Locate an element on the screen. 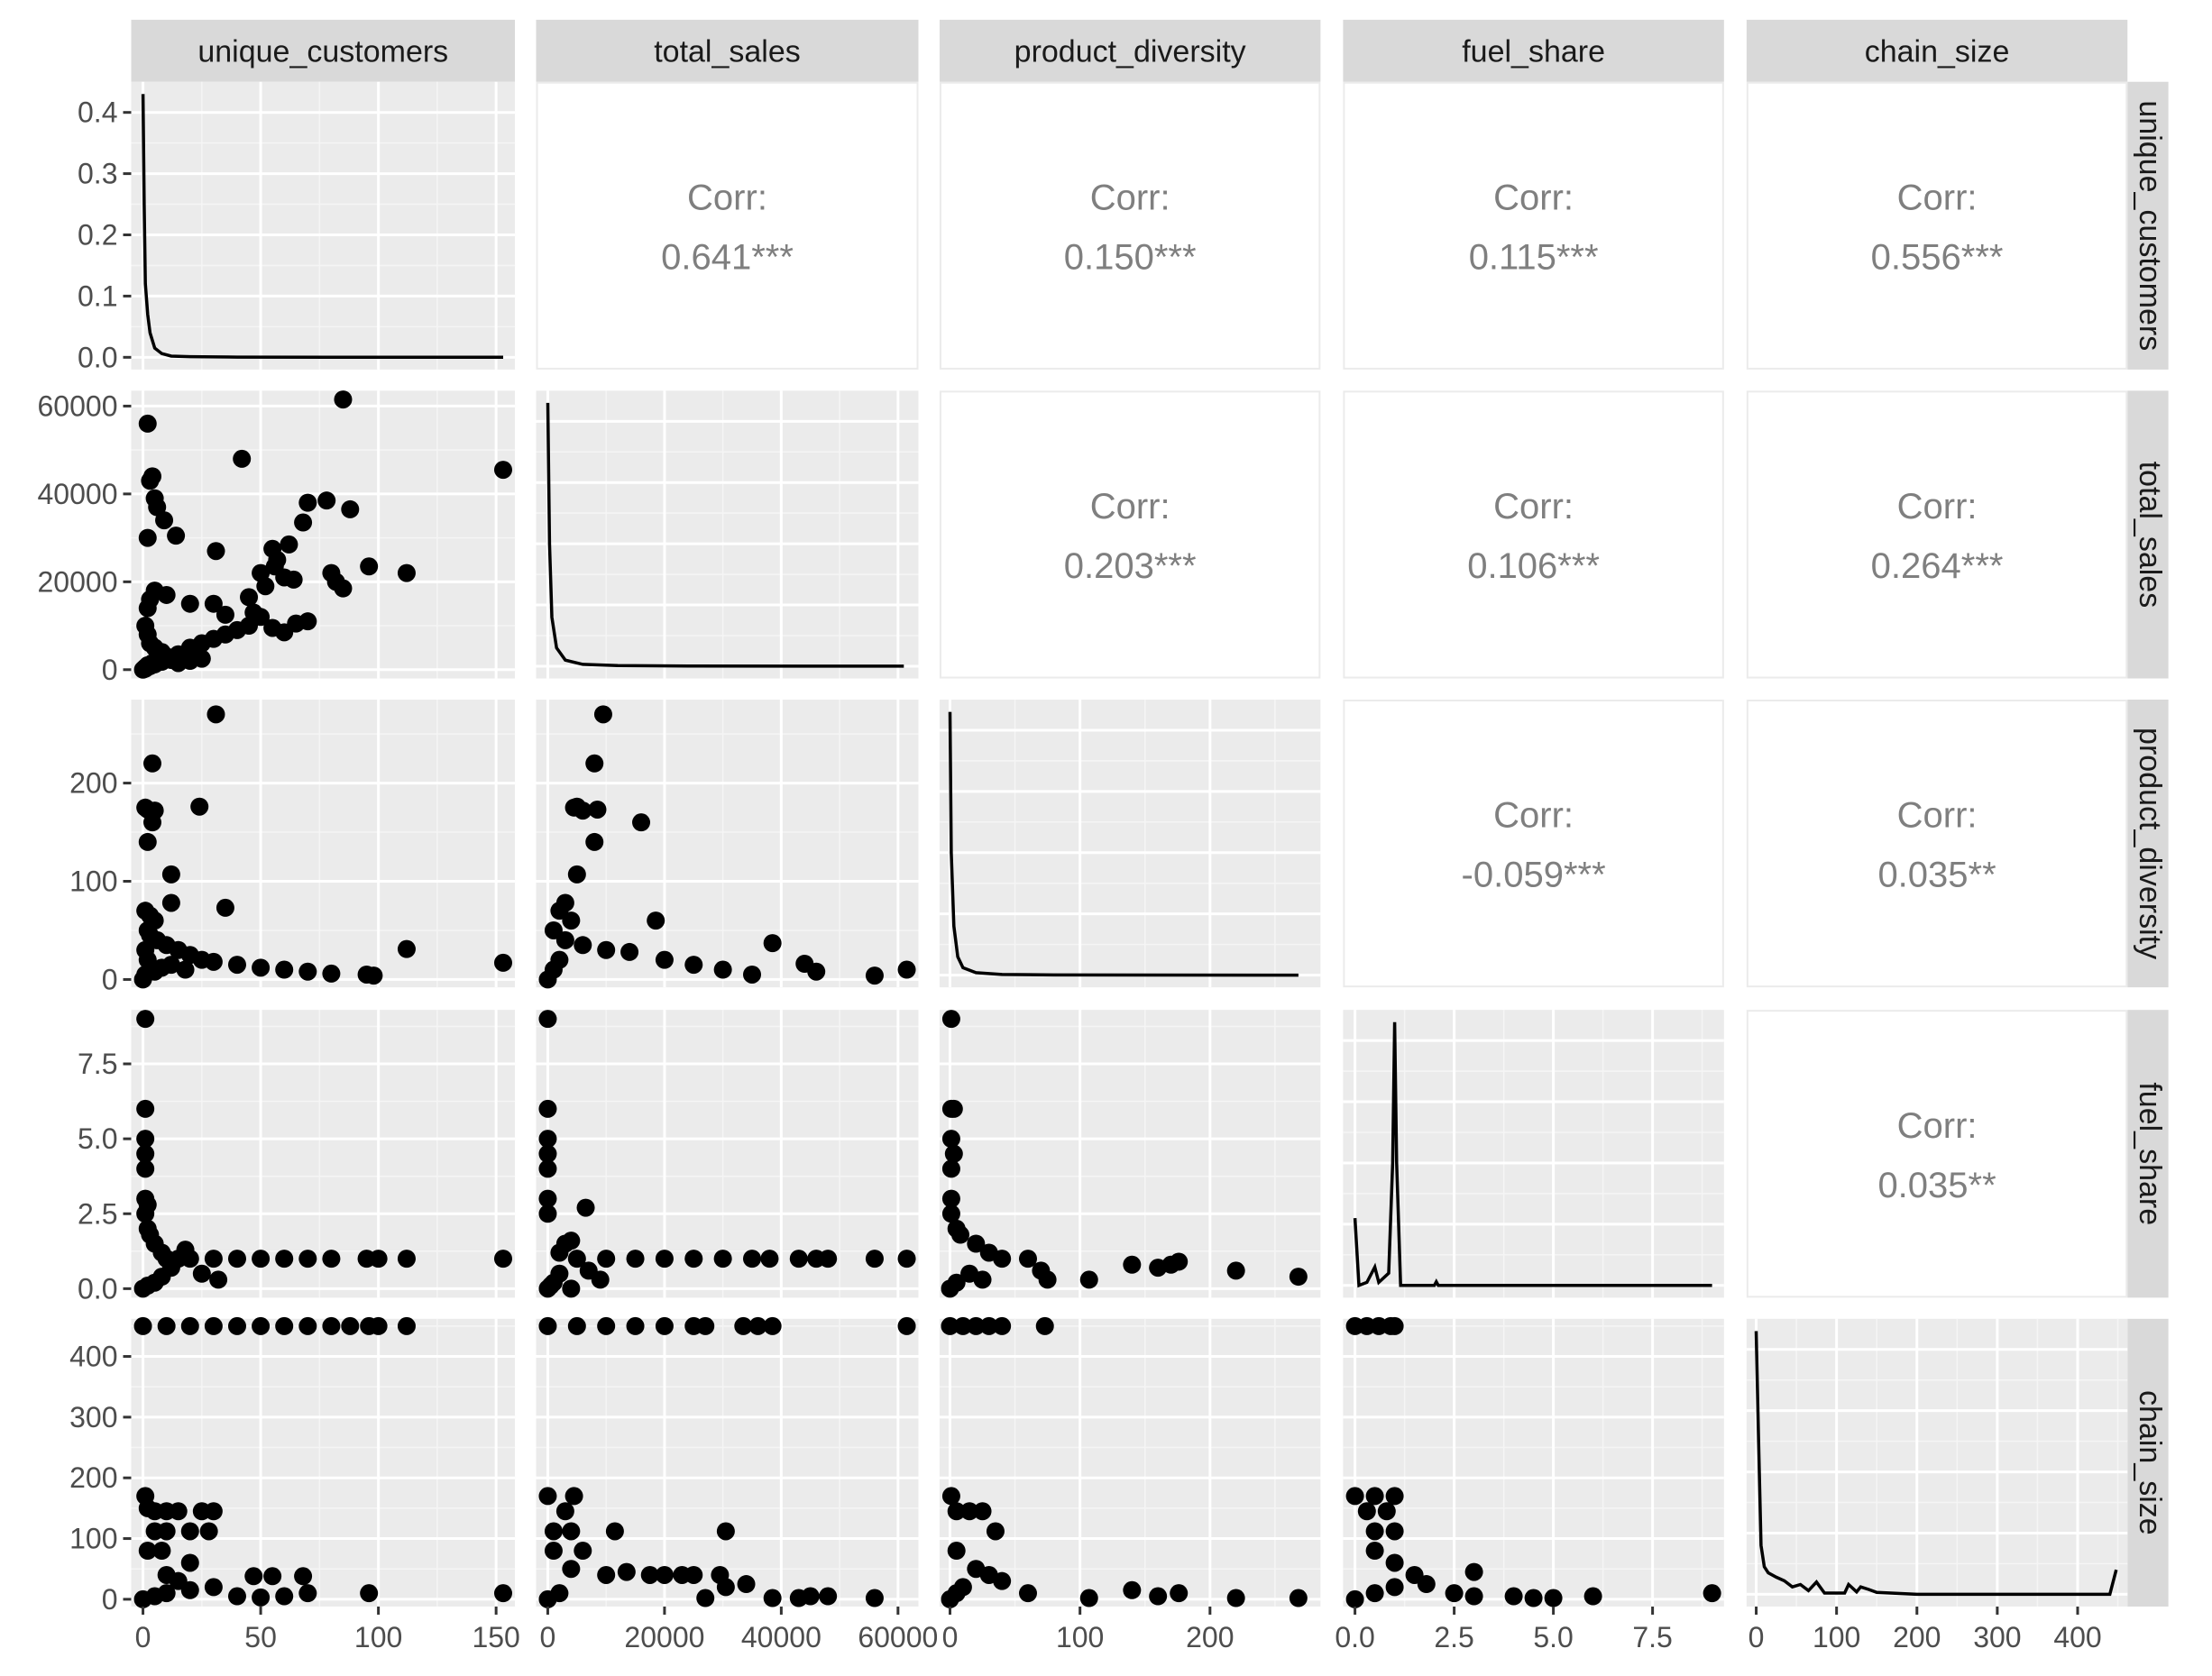 The height and width of the screenshot is (1676, 2212). x-tick-label: 7.5 is located at coordinates (1652, 1637).